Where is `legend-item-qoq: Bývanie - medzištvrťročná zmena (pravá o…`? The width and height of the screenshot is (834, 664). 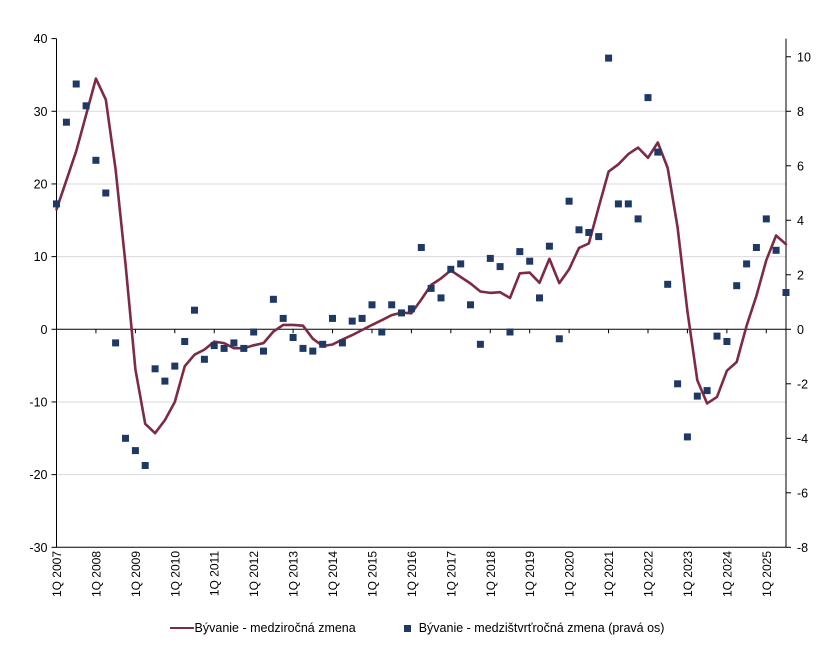
legend-item-qoq: Bývanie - medzištvrťročná zmena (pravá o… is located at coordinates (534, 628).